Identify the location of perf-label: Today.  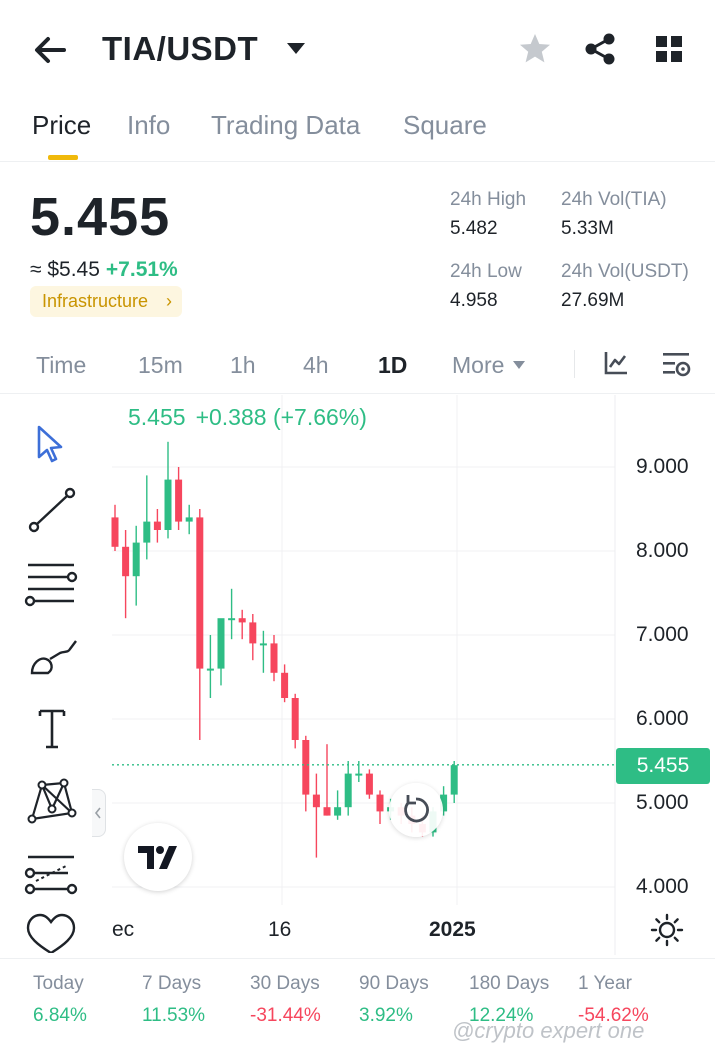
(58, 983).